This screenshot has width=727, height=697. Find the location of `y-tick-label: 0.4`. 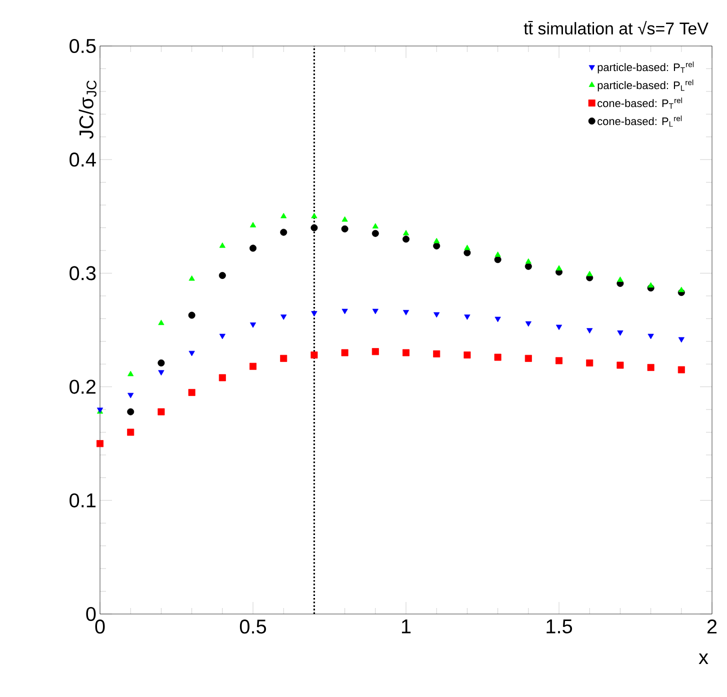

y-tick-label: 0.4 is located at coordinates (83, 159).